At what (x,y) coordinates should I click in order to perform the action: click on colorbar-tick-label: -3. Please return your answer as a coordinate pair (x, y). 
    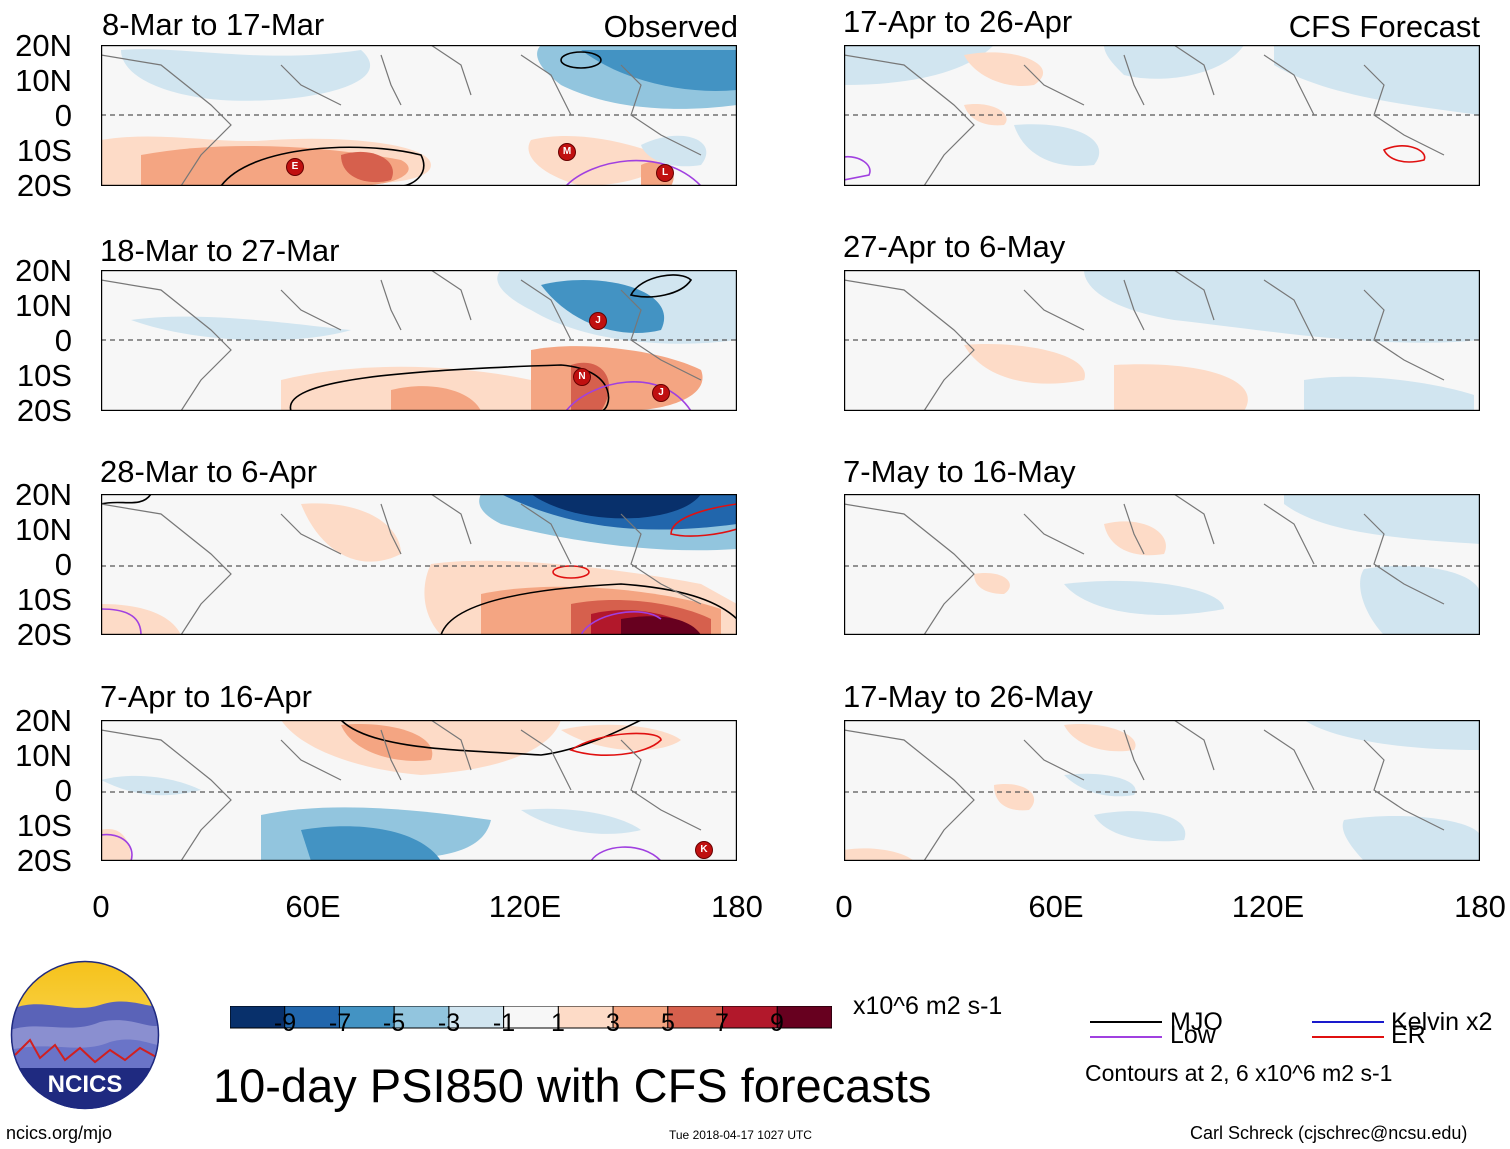
    Looking at the image, I should click on (449, 1023).